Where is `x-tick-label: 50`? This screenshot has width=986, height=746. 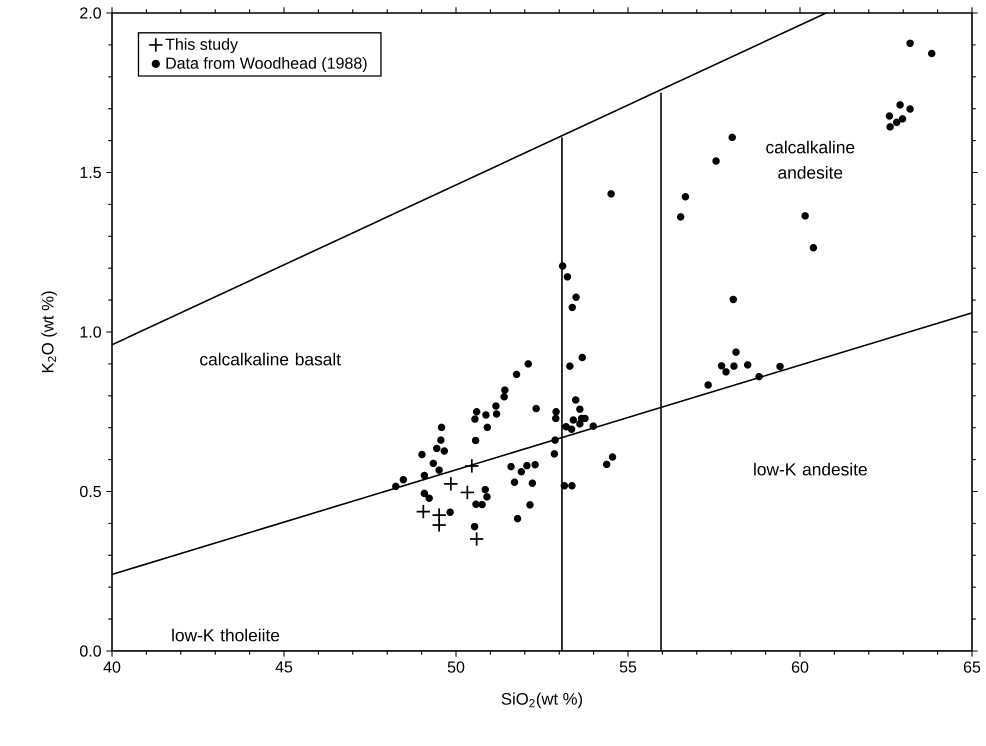 x-tick-label: 50 is located at coordinates (456, 667).